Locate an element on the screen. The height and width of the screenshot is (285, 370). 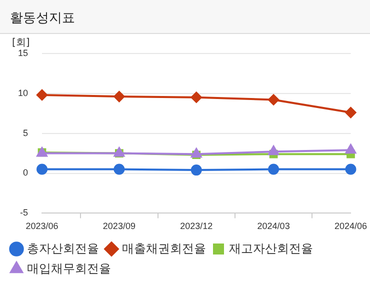
chart-title: 활동성지표 is located at coordinates (185, 17).